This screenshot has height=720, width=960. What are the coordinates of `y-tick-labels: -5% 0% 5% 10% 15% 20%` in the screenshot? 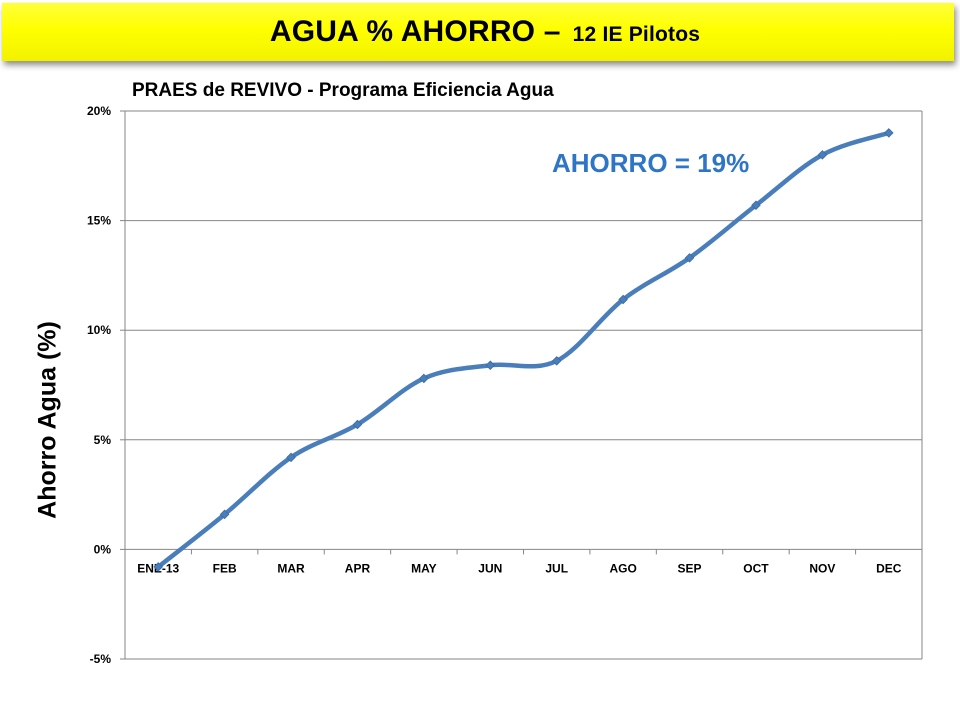 It's located at (99, 385).